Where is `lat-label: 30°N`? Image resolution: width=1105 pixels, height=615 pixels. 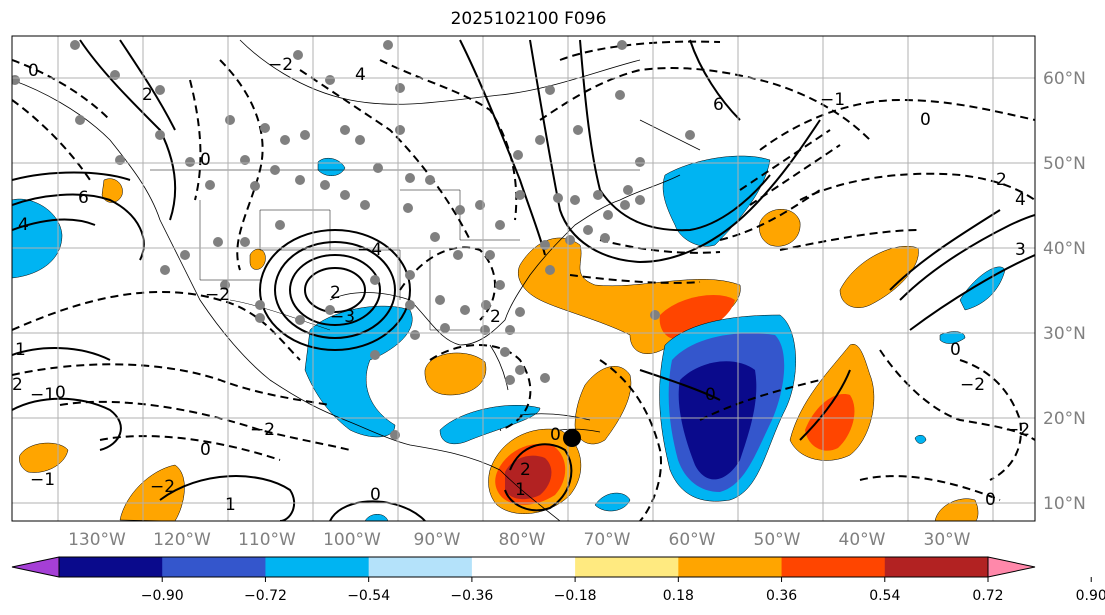 lat-label: 30°N is located at coordinates (1064, 334).